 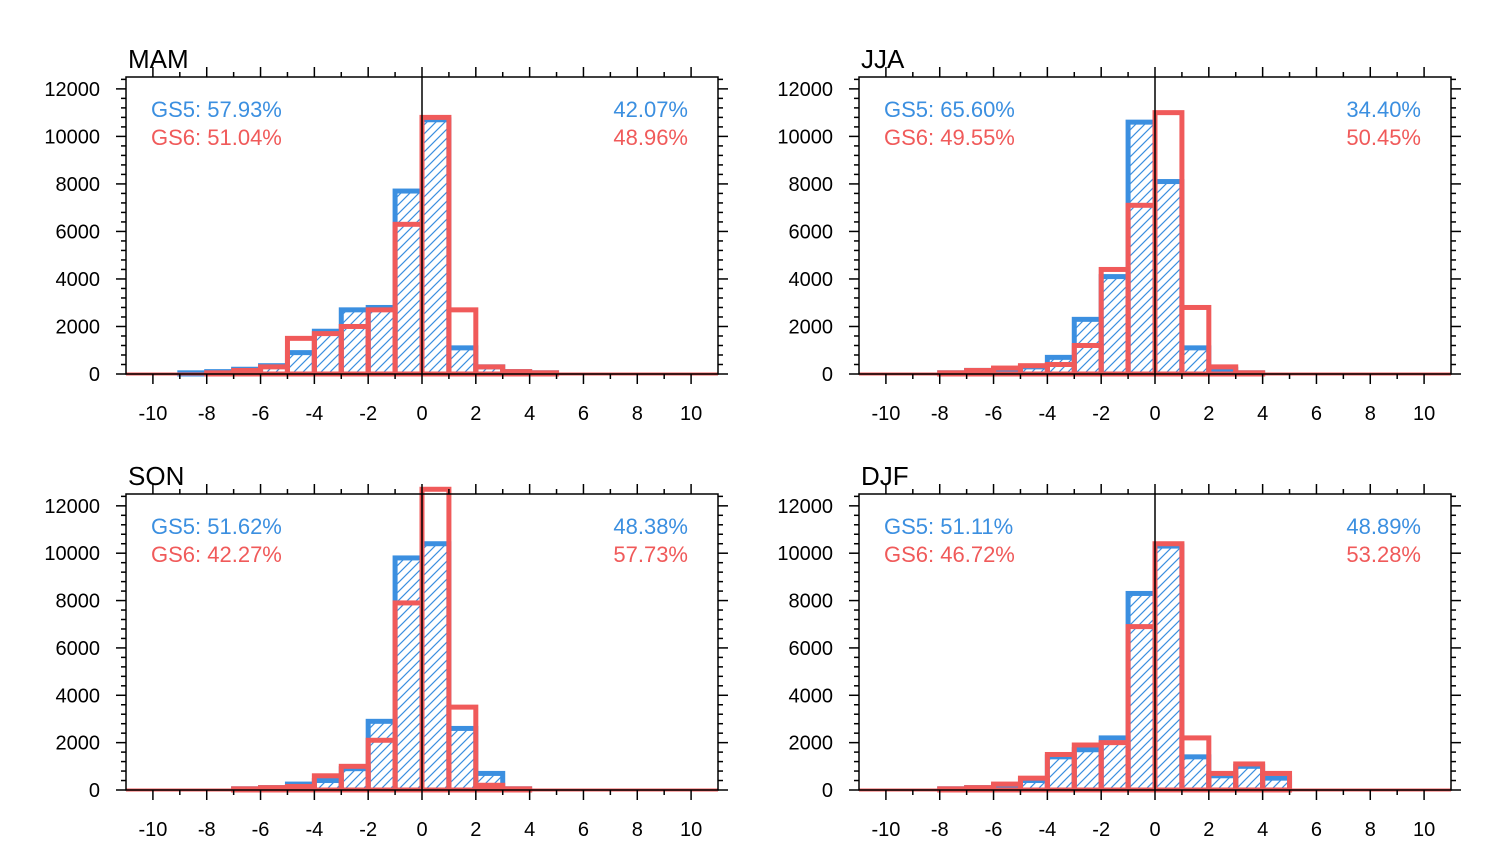 What do you see at coordinates (948, 526) in the screenshot?
I see `annotation-left-gs5: GS5: 51.11%` at bounding box center [948, 526].